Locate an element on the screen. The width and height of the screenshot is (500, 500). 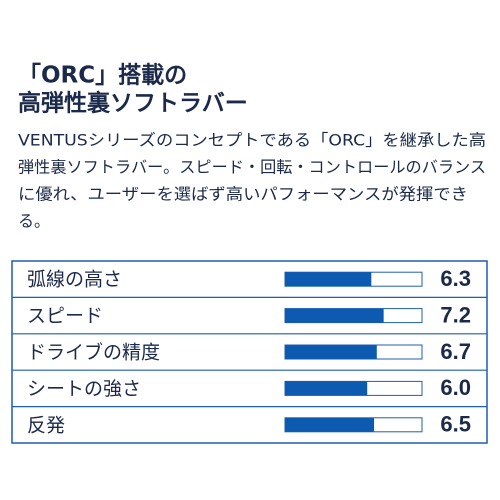
row-value: 6.5 is located at coordinates (455, 424).